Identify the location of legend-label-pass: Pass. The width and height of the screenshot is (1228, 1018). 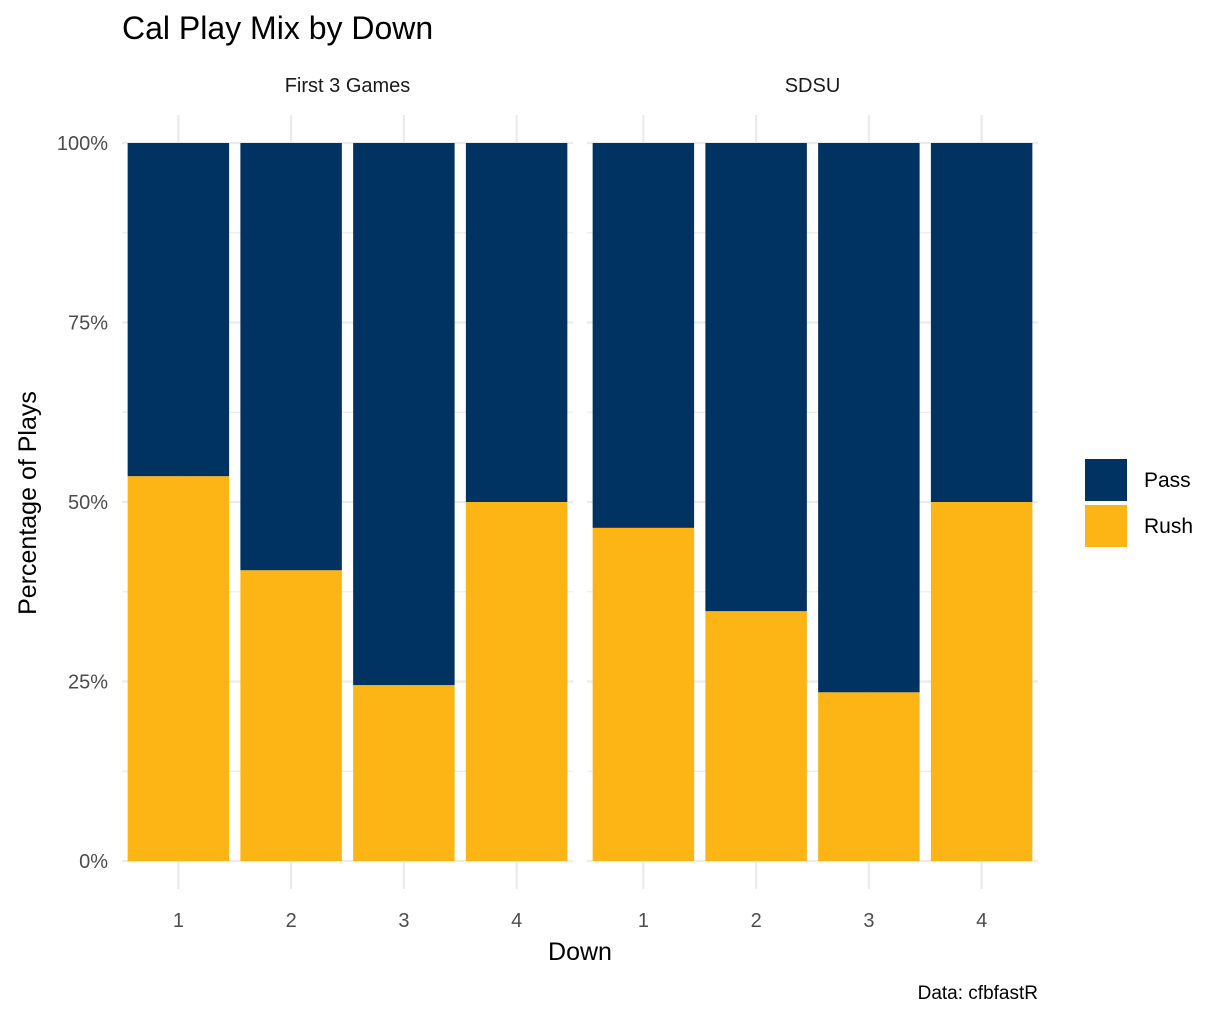
(1167, 480).